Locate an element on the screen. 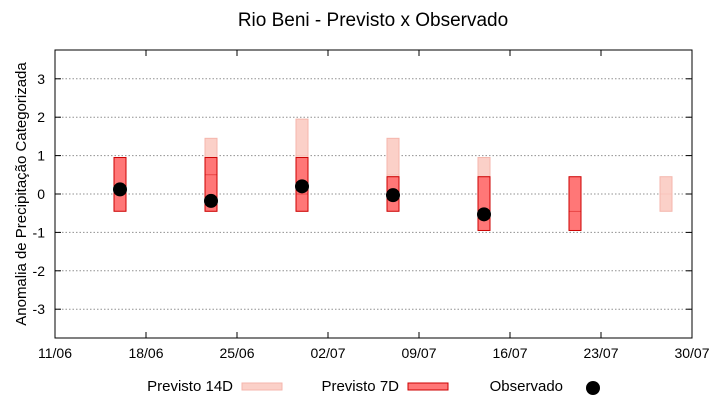  legend: Previsto 14D Previsto 7D Observado is located at coordinates (373, 386).